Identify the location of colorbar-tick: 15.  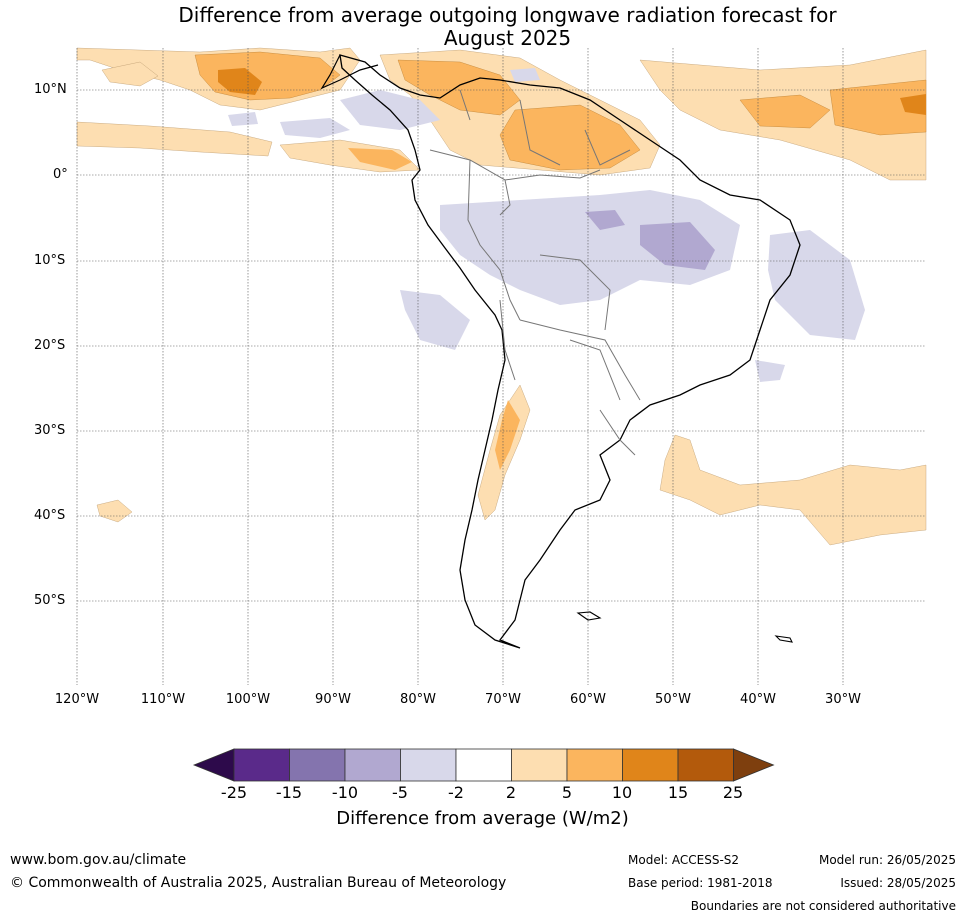
(678, 792).